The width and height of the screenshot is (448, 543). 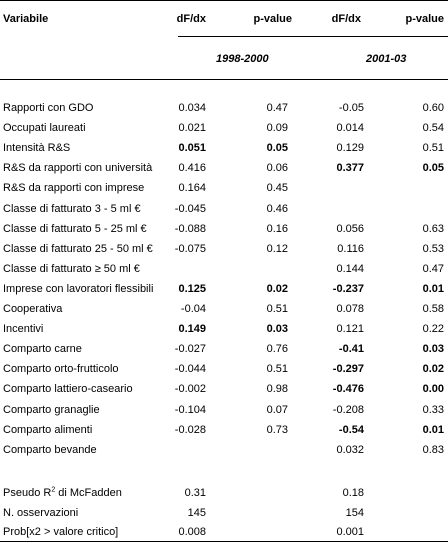 I want to click on footer-label-text: N. osservazioni, so click(x=41, y=513).